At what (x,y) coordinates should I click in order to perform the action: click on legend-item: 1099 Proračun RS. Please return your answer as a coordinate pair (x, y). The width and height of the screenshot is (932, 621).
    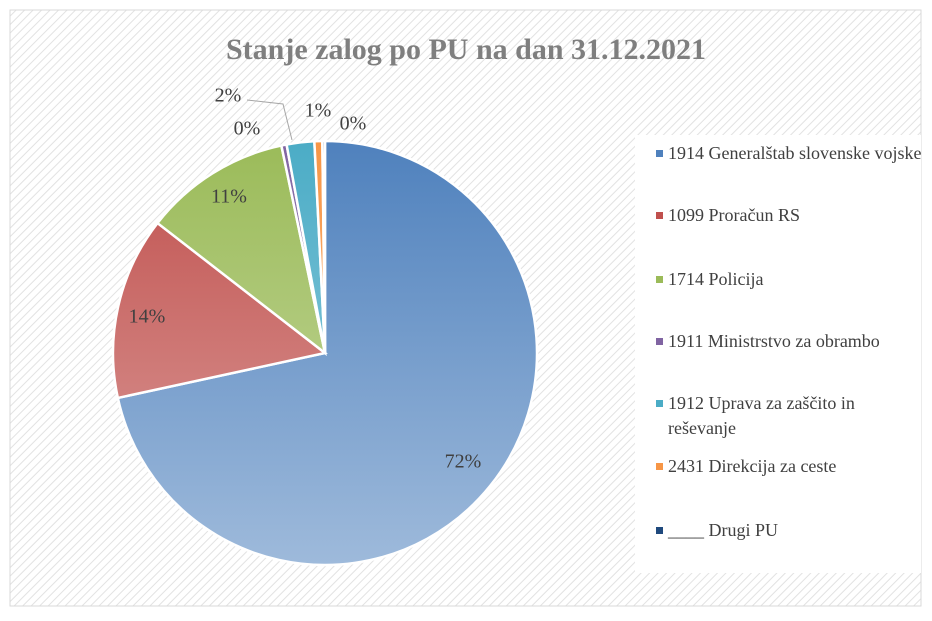
    Looking at the image, I should click on (789, 215).